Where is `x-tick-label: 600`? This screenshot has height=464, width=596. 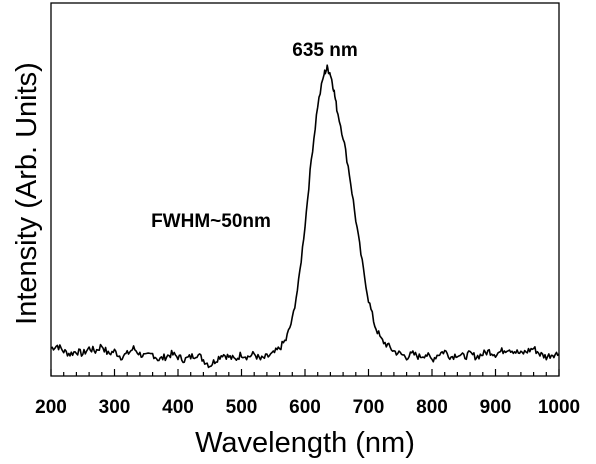 x-tick-label: 600 is located at coordinates (305, 407).